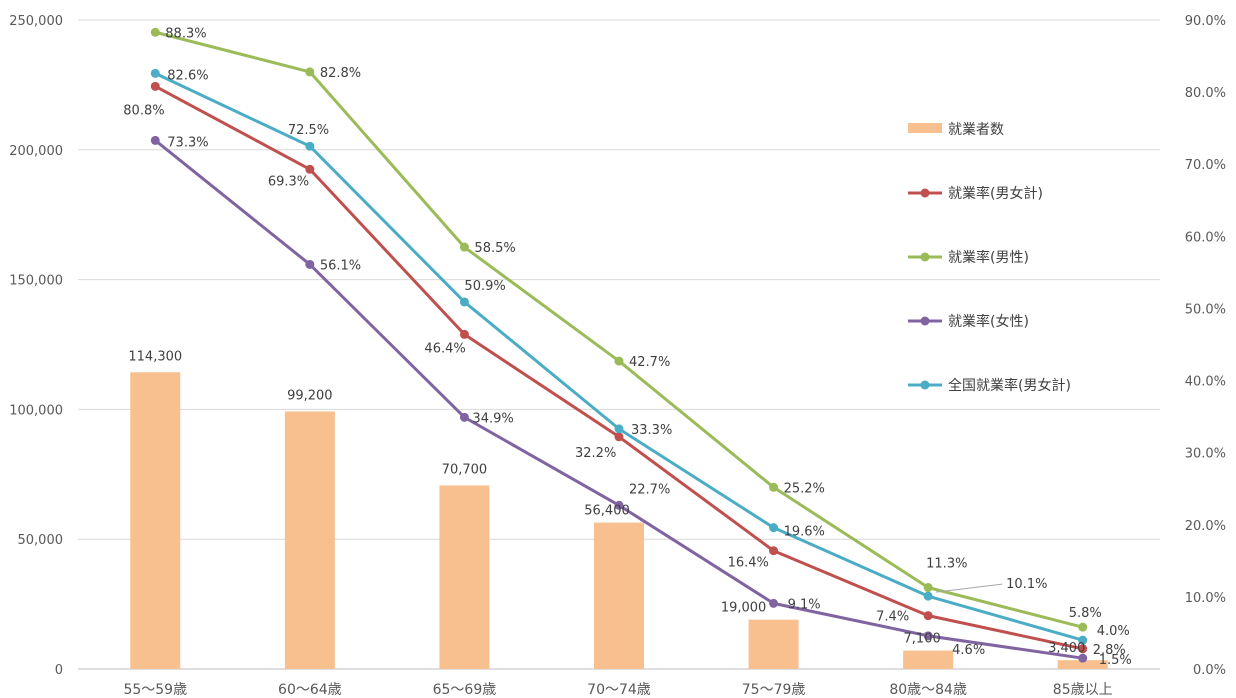 The width and height of the screenshot is (1236, 698). I want to click on left-tick-label: 200,000, so click(36, 151).